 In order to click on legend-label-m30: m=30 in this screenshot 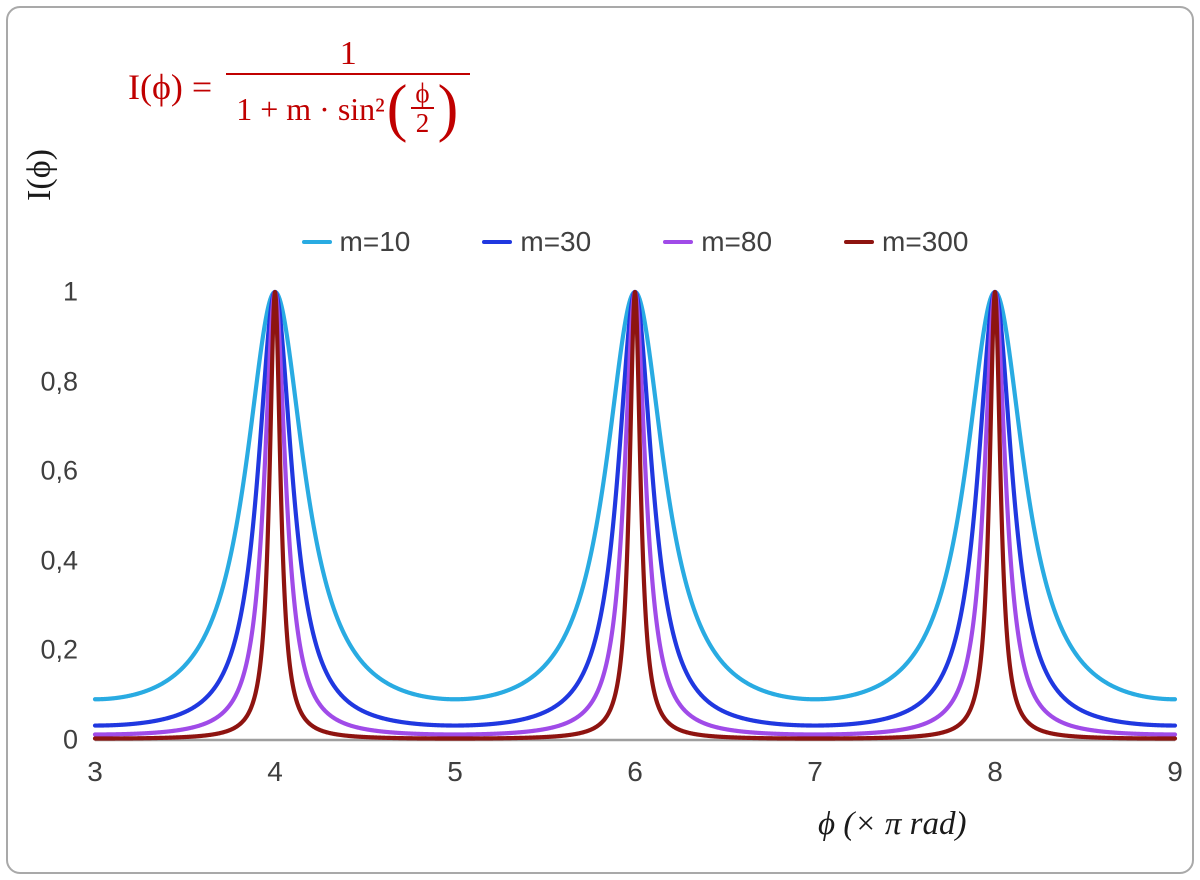, I will do `click(556, 241)`.